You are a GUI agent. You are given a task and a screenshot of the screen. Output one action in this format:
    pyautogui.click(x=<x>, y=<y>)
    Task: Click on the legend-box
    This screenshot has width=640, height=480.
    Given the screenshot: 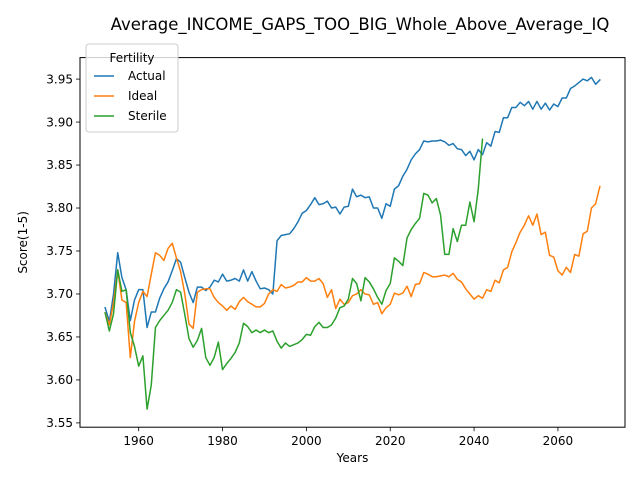 What is the action you would take?
    pyautogui.click(x=132, y=88)
    